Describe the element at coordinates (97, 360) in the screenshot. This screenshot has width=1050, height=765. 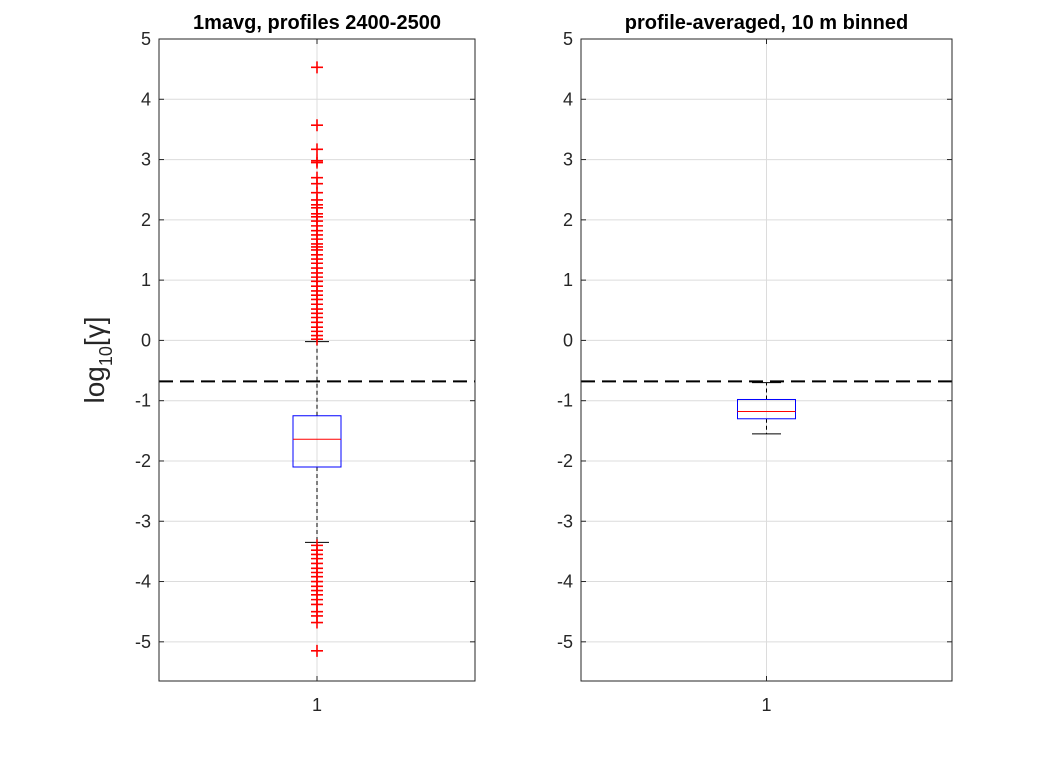
I see `y-axis-label: log10[γ]` at that location.